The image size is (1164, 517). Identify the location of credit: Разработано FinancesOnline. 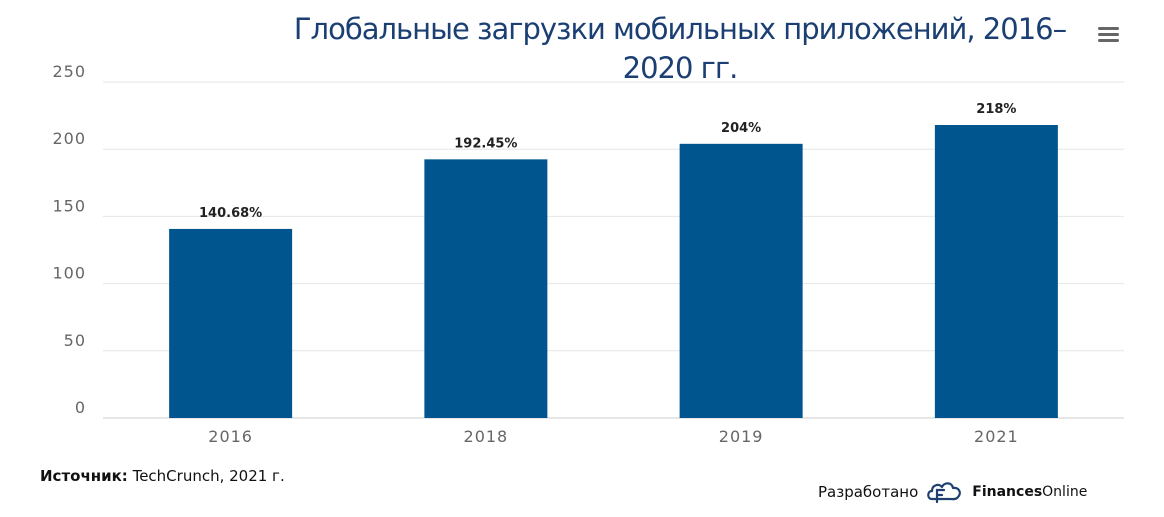
(952, 492).